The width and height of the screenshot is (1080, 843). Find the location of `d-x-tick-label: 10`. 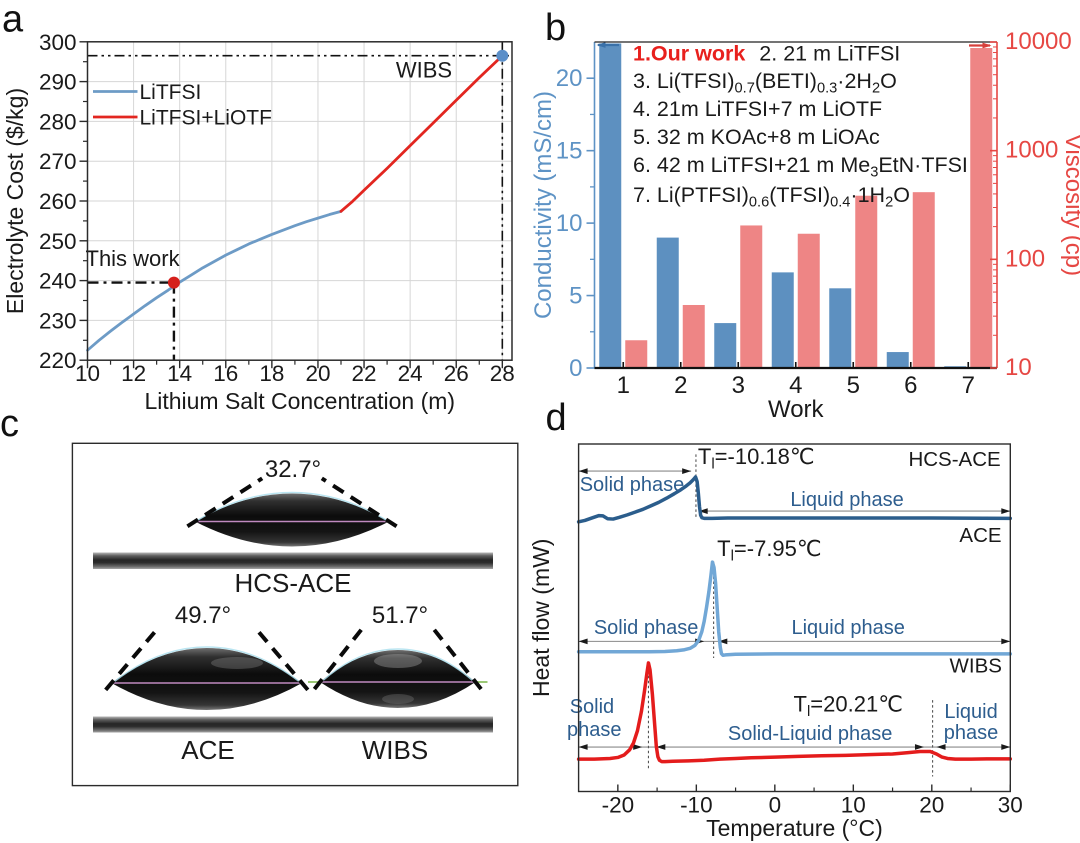

d-x-tick-label: 10 is located at coordinates (853, 805).